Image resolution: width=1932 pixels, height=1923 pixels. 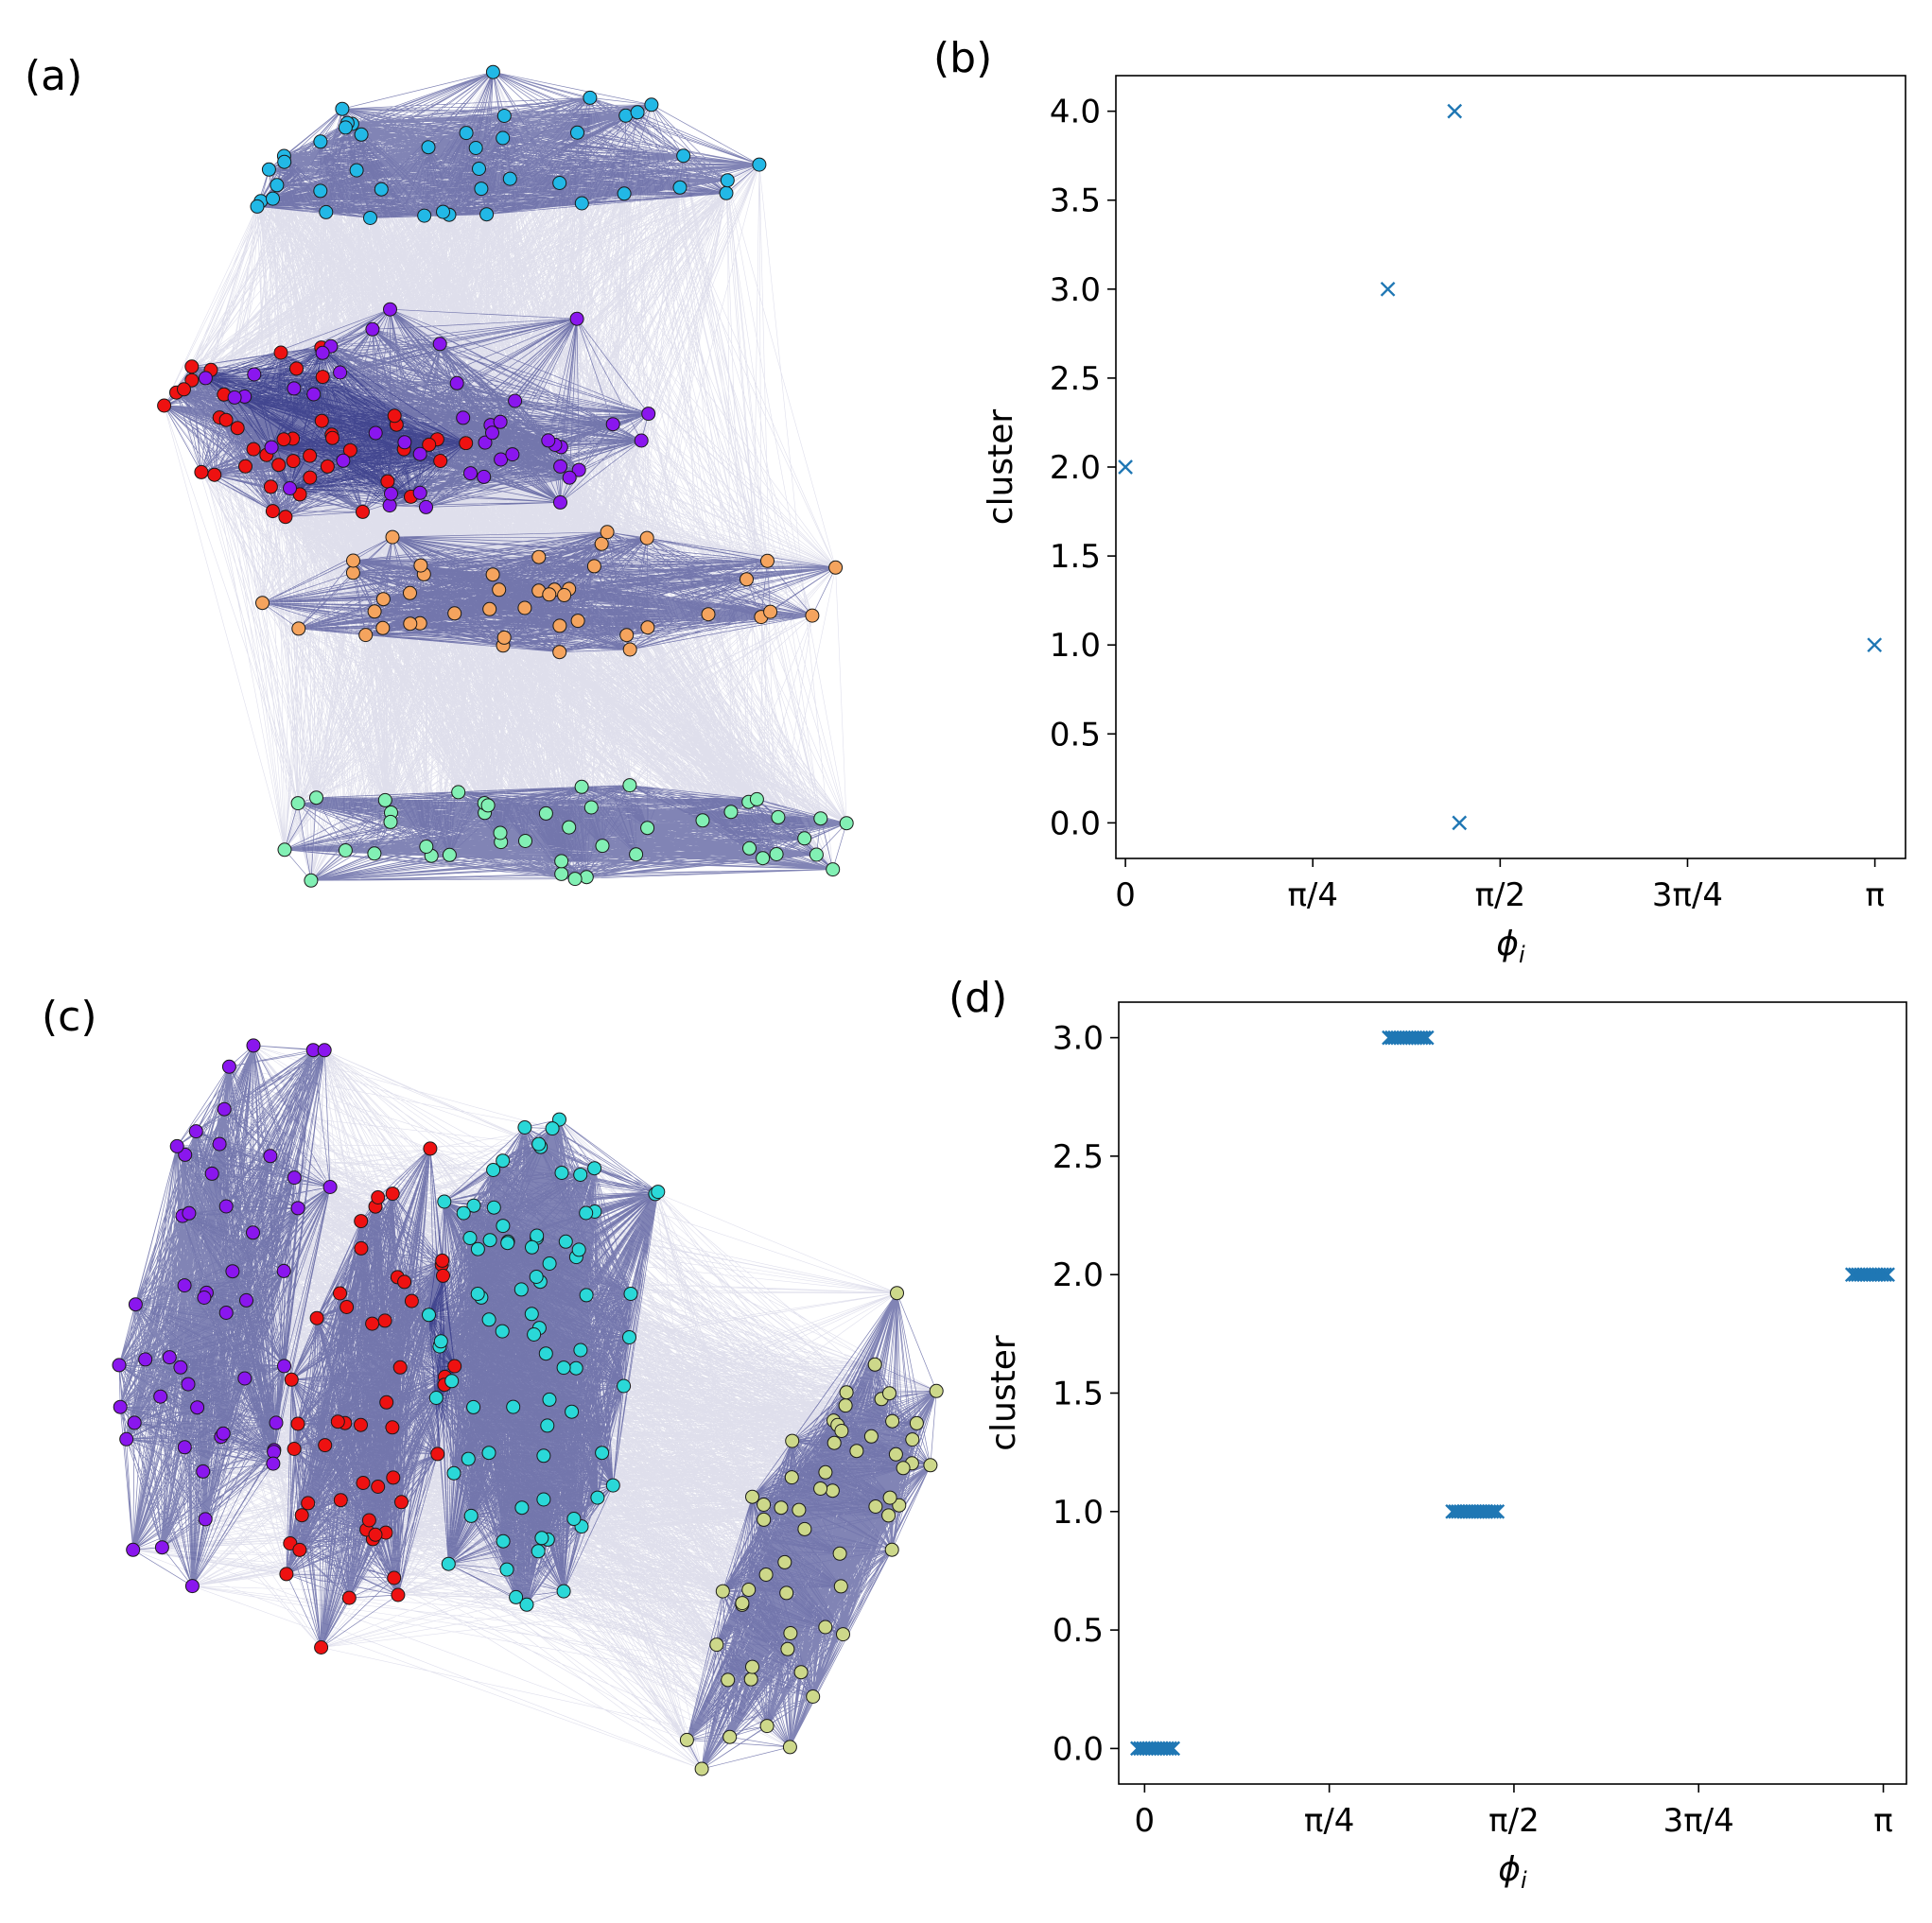 I want to click on y-tick-label: 0.0, so click(x=1078, y=1749).